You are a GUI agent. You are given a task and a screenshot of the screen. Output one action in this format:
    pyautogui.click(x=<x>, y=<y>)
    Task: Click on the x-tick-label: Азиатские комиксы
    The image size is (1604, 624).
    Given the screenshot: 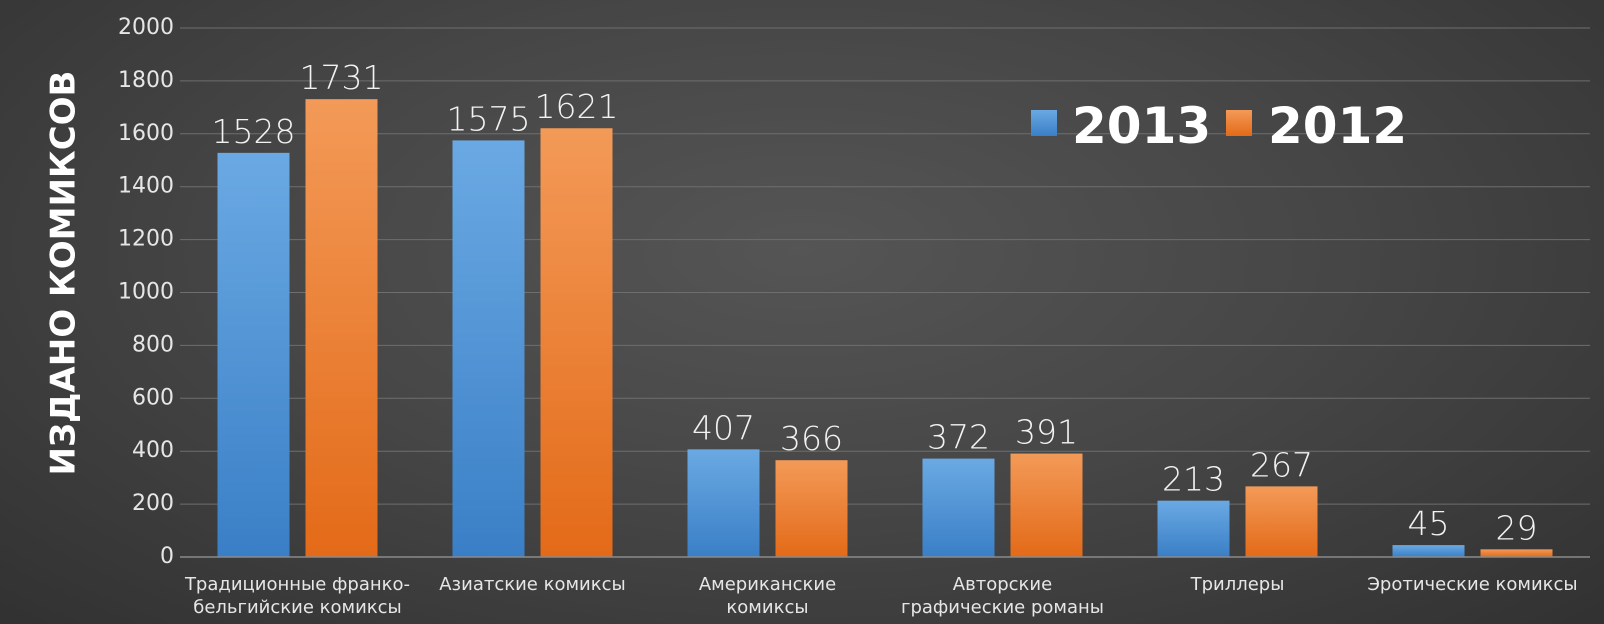 What is the action you would take?
    pyautogui.click(x=532, y=584)
    